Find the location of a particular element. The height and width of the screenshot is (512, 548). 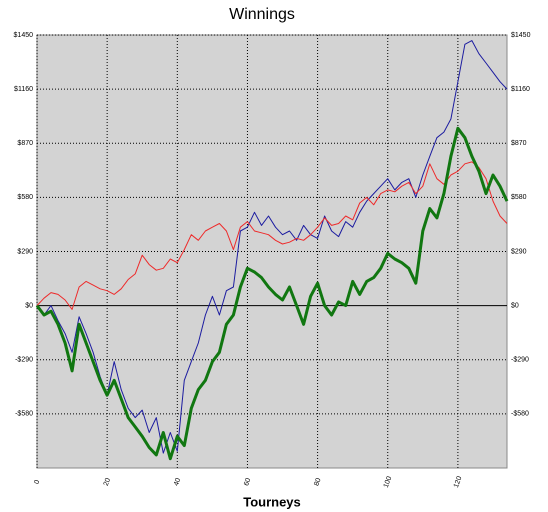

y-tick-label: $1160 is located at coordinates (23, 89).